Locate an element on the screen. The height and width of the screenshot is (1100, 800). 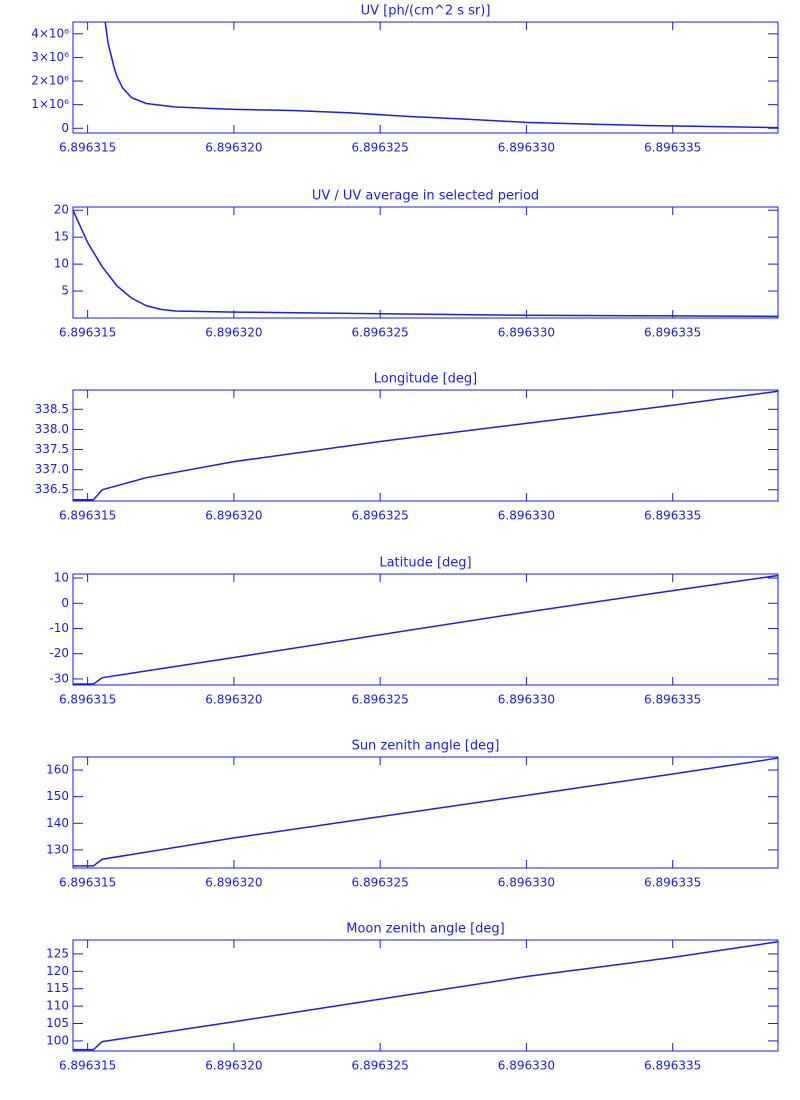
y-tick-label: 1×10⁶ is located at coordinates (50, 104).